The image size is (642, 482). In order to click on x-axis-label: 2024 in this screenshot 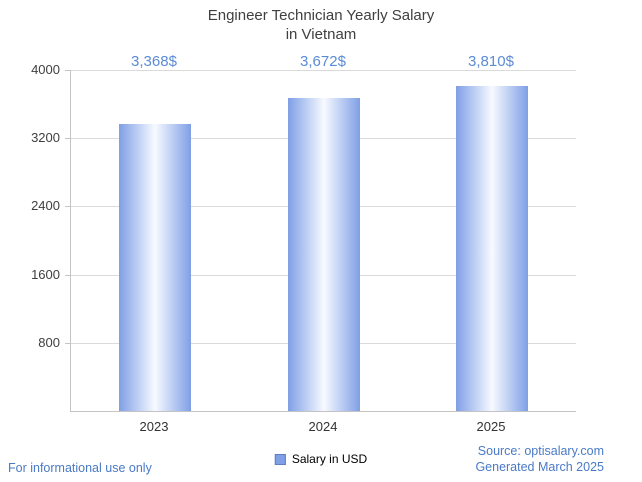, I will do `click(323, 426)`.